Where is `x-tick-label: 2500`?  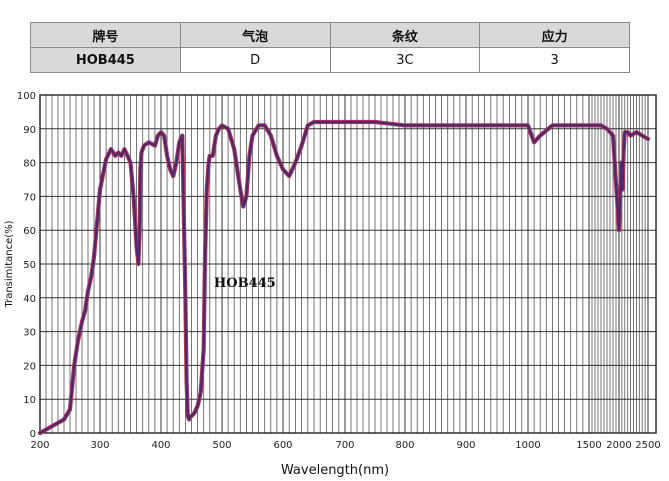
x-tick-label: 2500 is located at coordinates (647, 445).